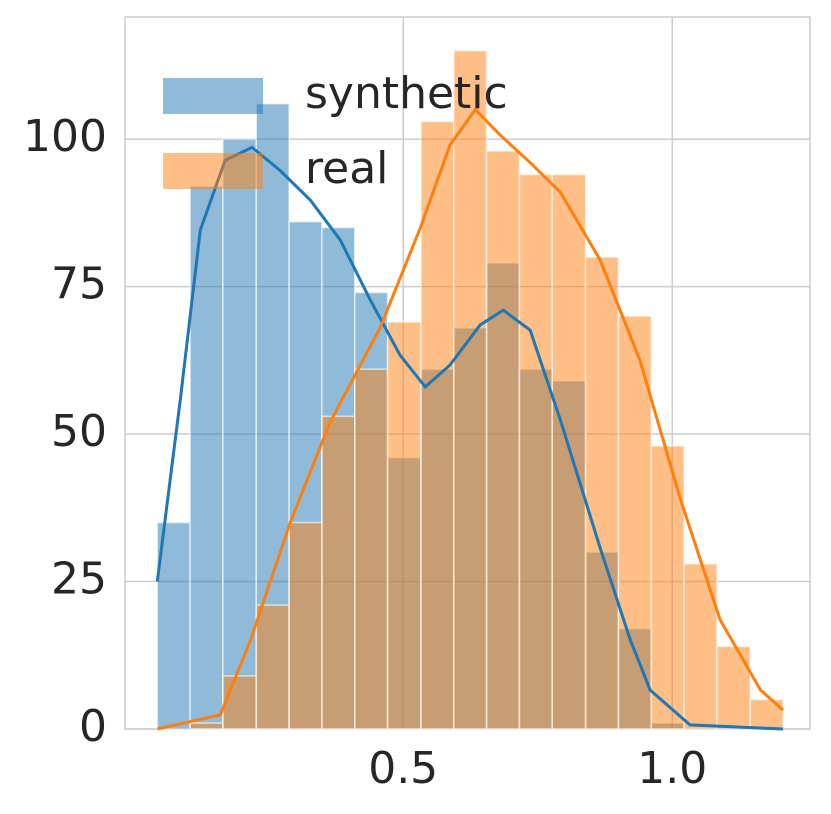  I want to click on y-tick-label: 50, so click(79, 431).